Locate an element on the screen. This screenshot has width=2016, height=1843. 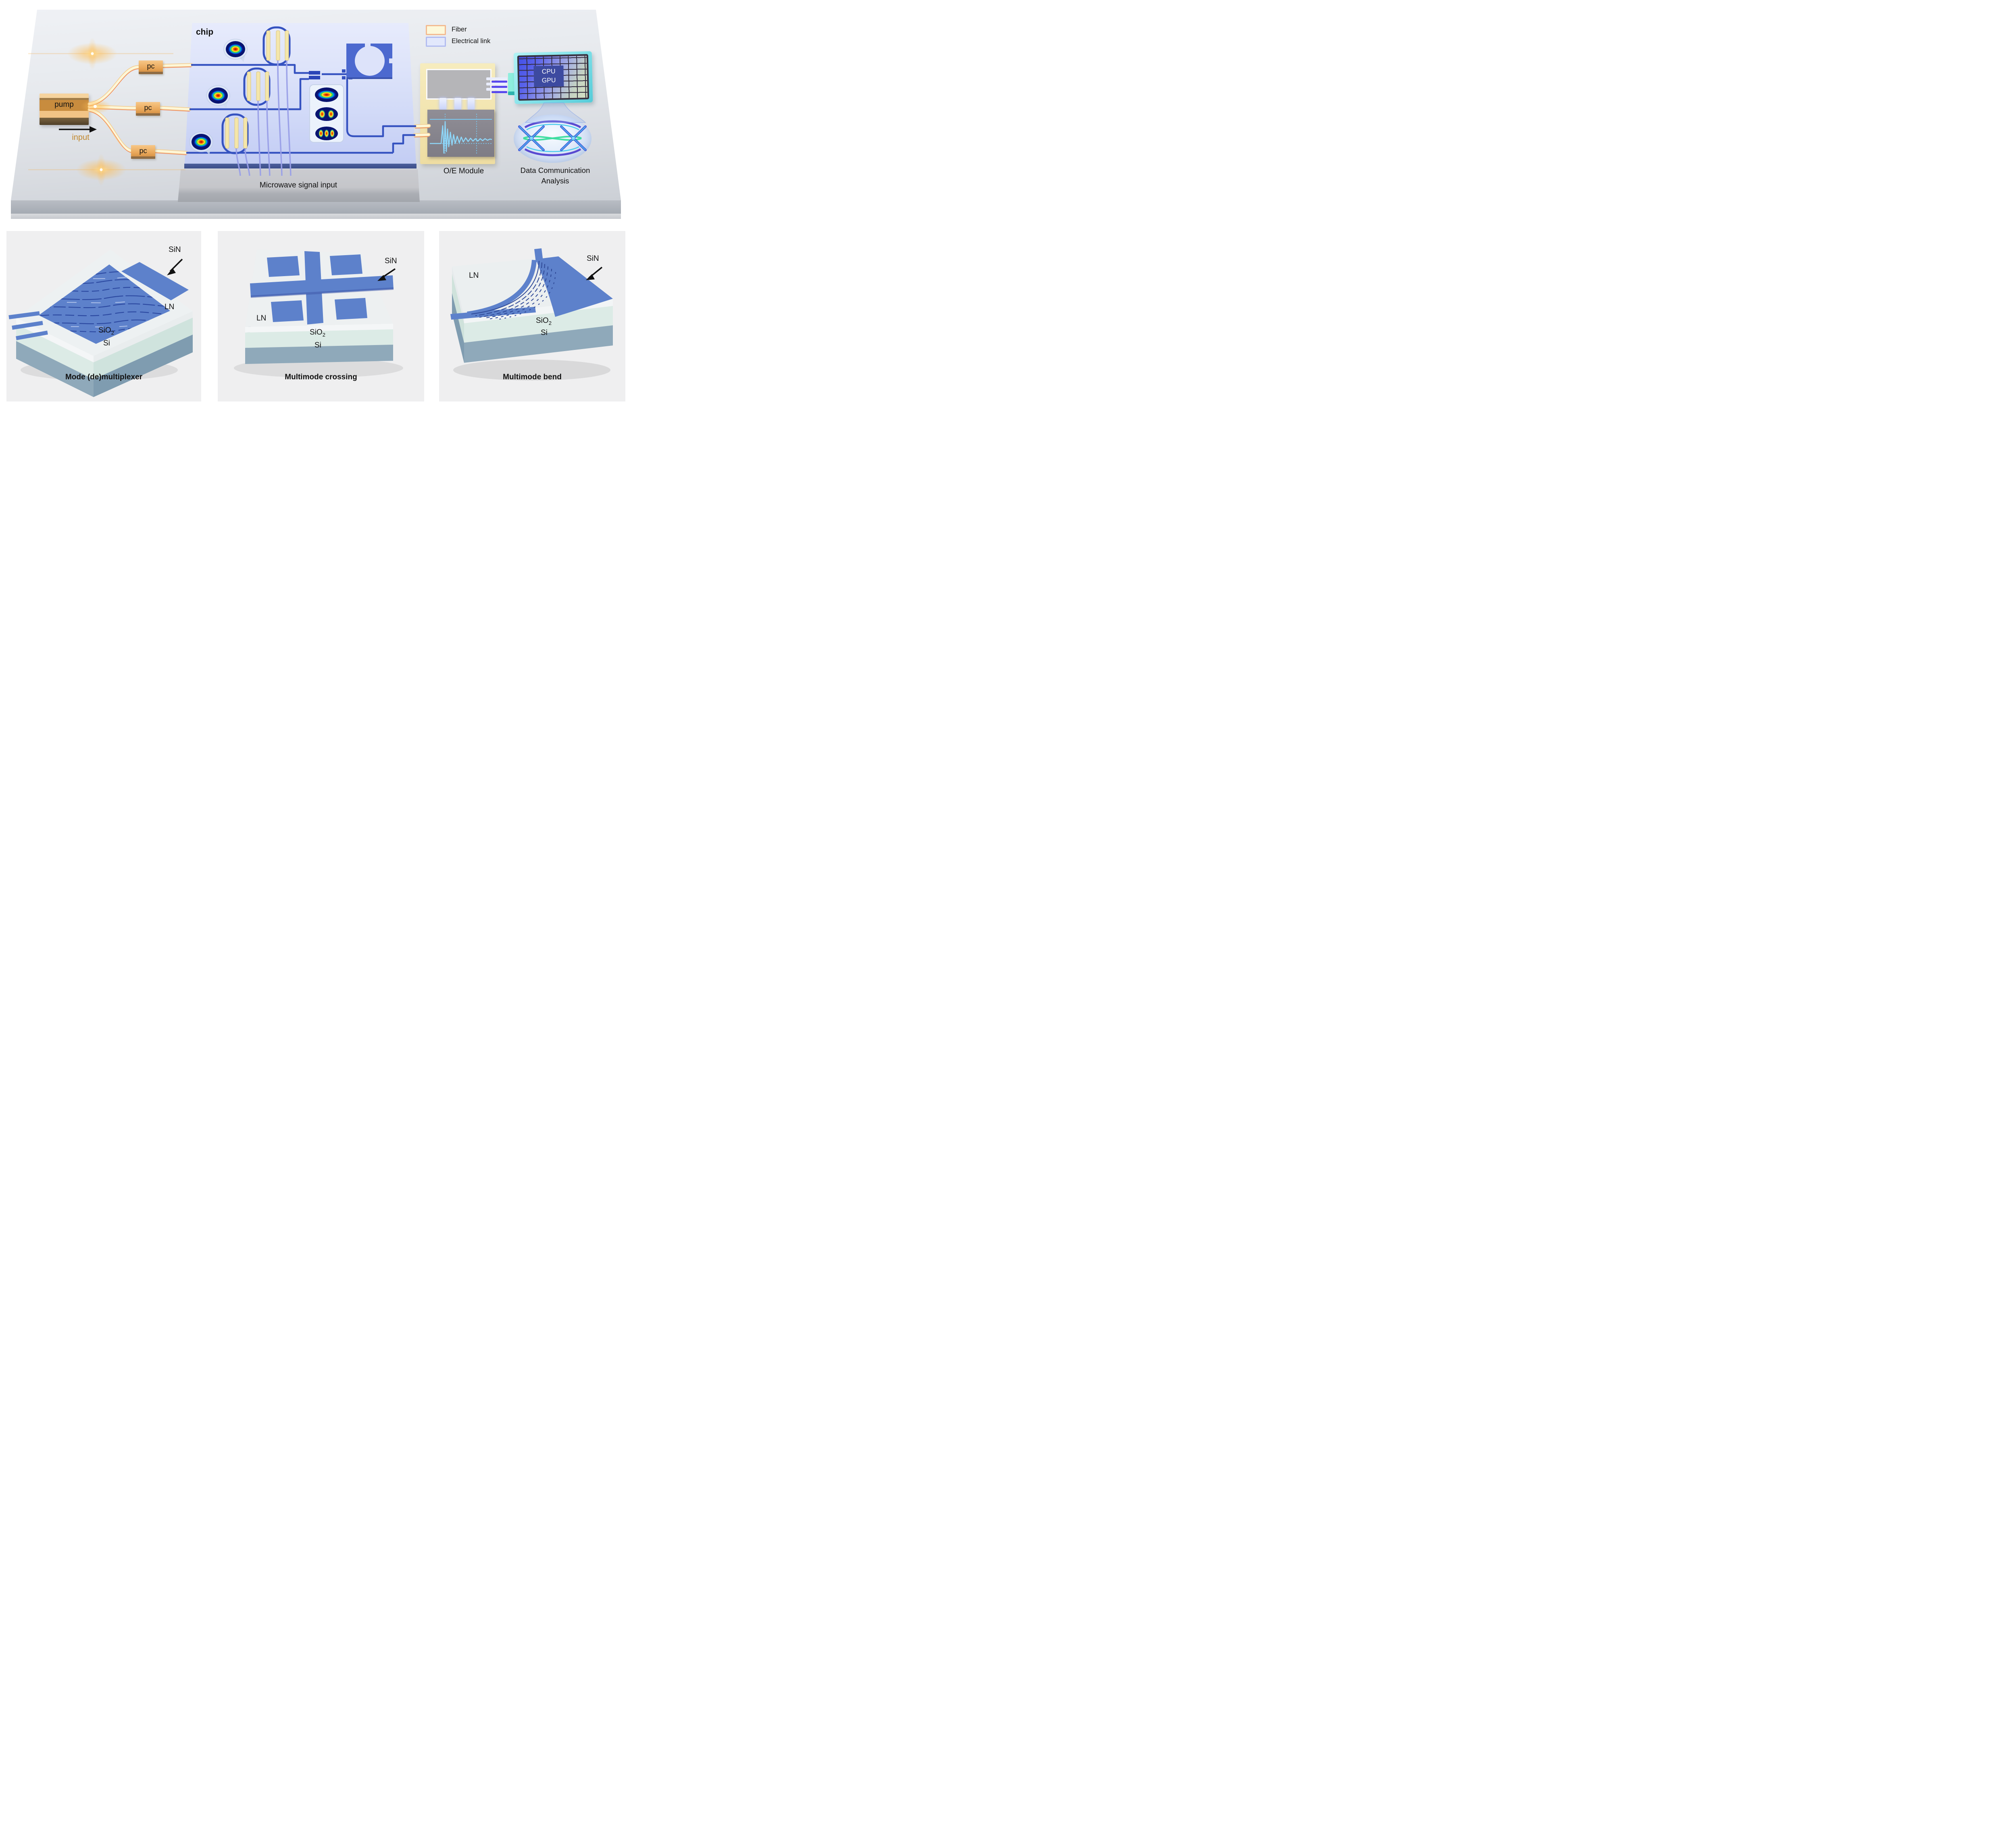
panel1-caption: Mode (de)multiplexer is located at coordinates (104, 377).